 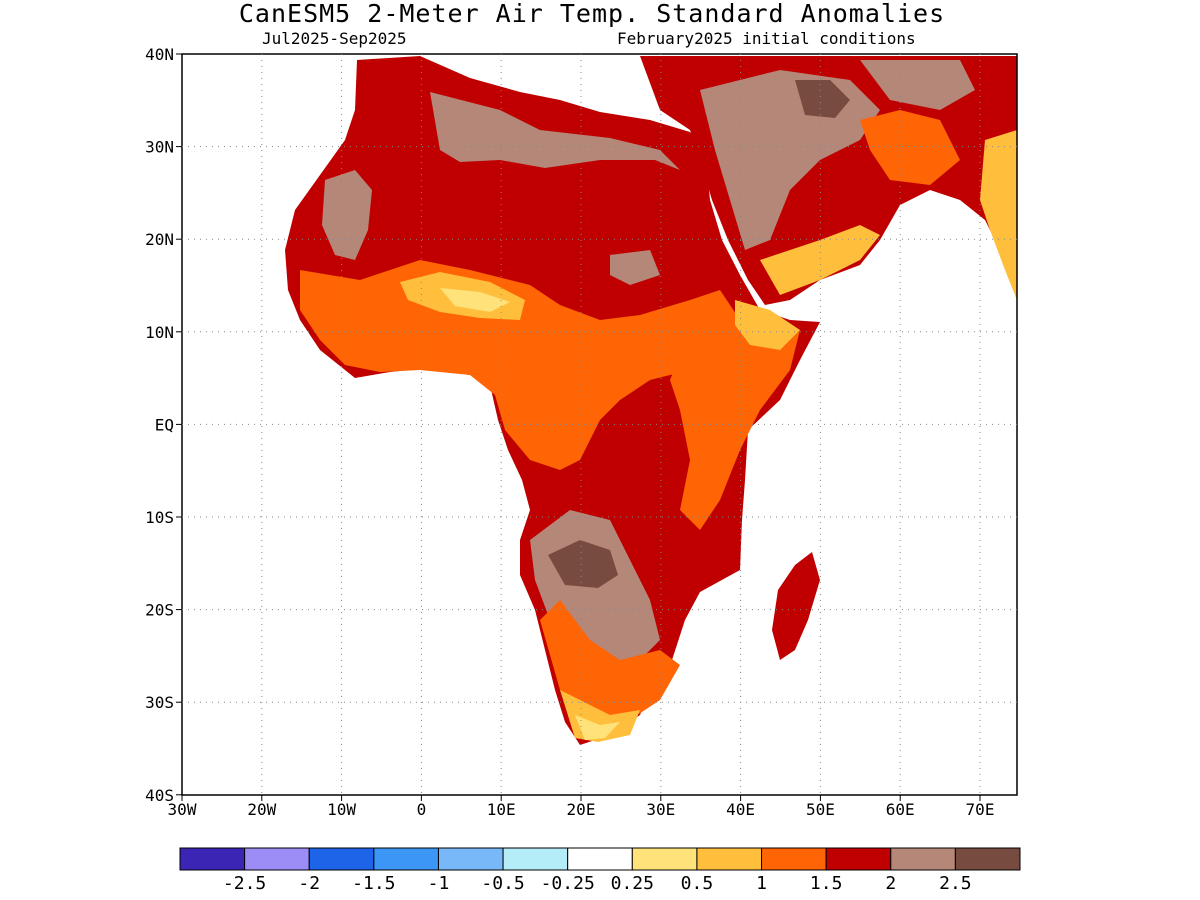 I want to click on lon-label: 30E, so click(x=660, y=809).